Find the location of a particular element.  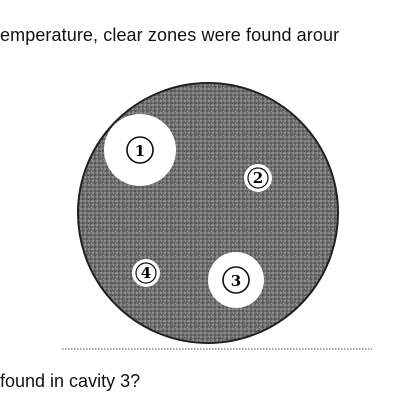

cavity-4-ring is located at coordinates (146, 273).